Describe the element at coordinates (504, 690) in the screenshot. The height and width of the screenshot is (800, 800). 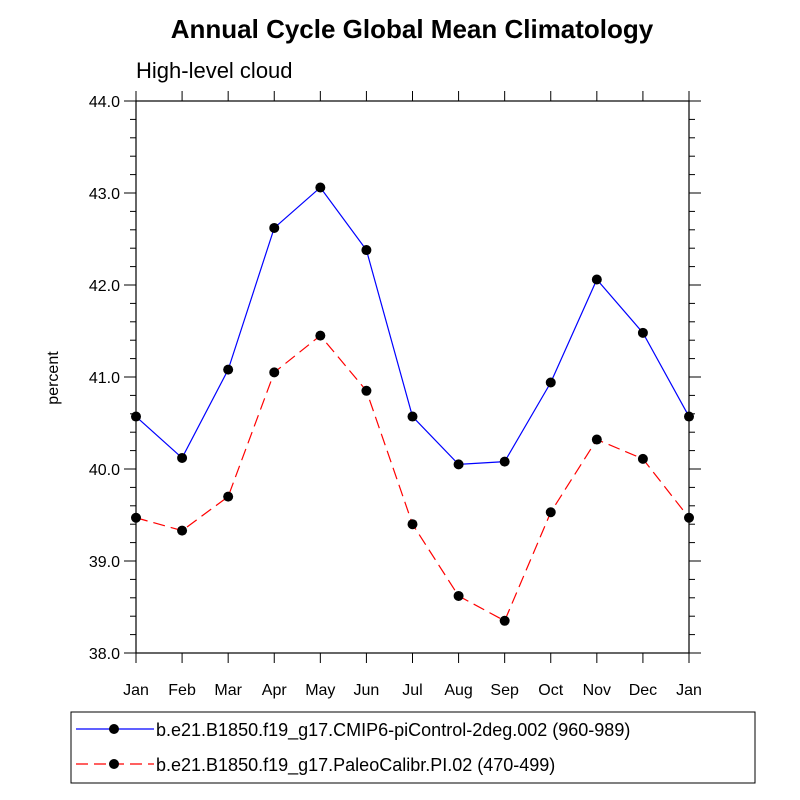
I see `x-tick-label: Sep` at that location.